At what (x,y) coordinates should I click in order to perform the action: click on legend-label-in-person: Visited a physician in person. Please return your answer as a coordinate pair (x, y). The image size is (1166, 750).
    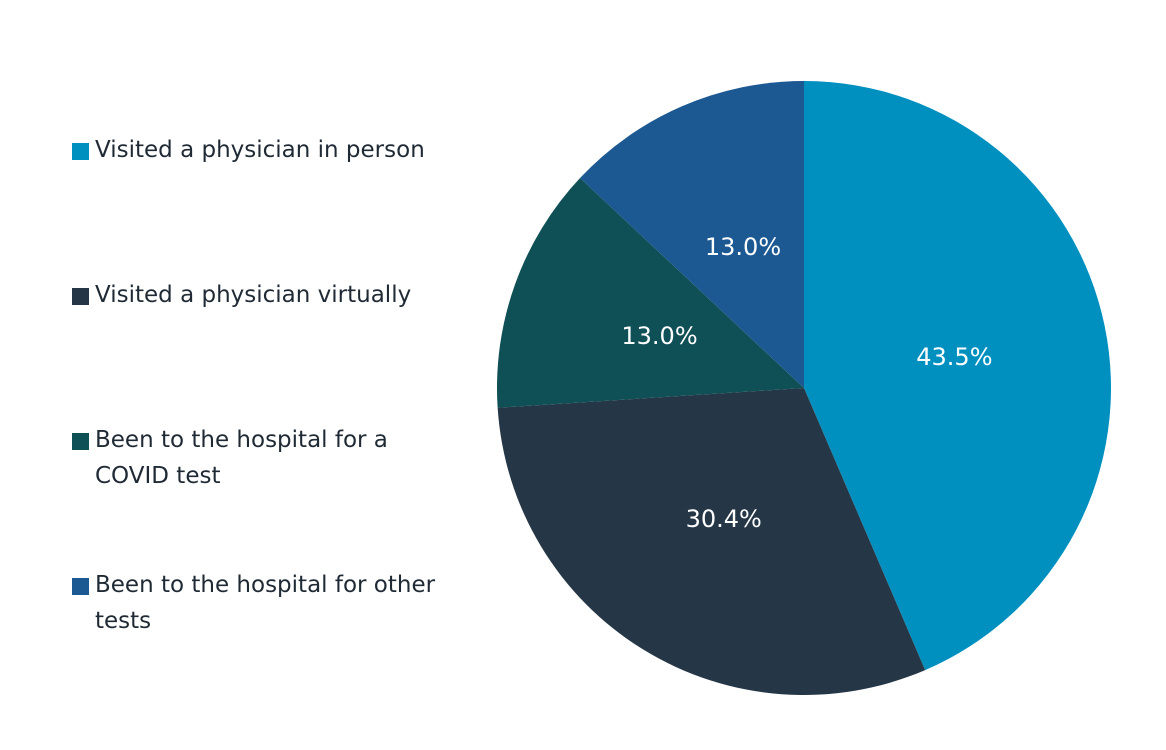
    Looking at the image, I should click on (260, 150).